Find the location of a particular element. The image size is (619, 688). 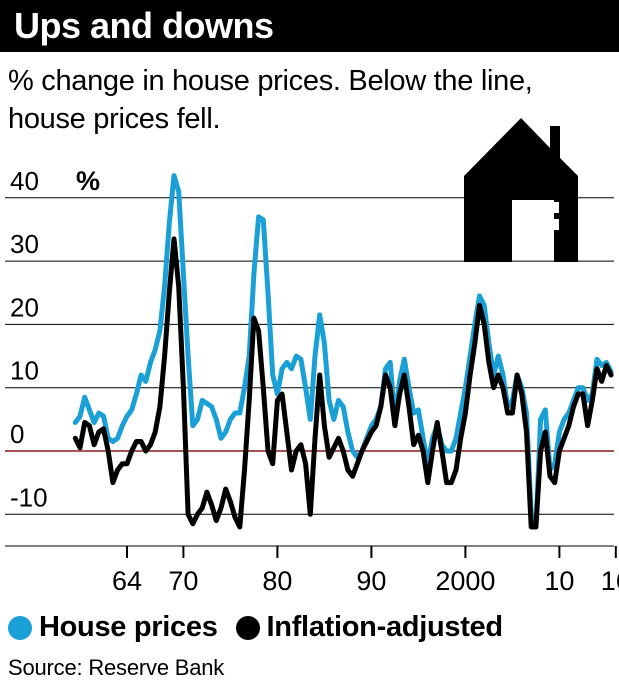

x-tick-label: 90 is located at coordinates (371, 581).